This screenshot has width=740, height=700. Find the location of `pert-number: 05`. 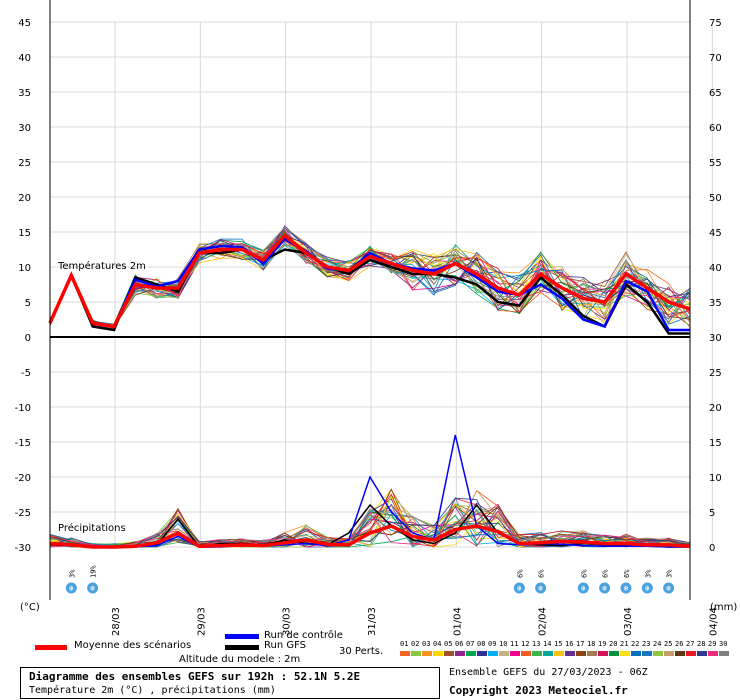

pert-number: 05 is located at coordinates (448, 644).